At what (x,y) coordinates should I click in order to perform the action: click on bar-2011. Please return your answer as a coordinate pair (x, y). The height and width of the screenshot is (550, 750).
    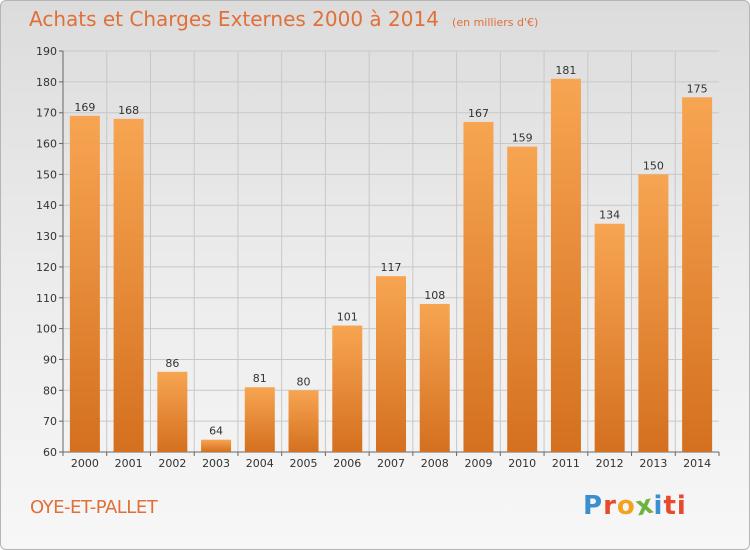
    Looking at the image, I should click on (565, 265).